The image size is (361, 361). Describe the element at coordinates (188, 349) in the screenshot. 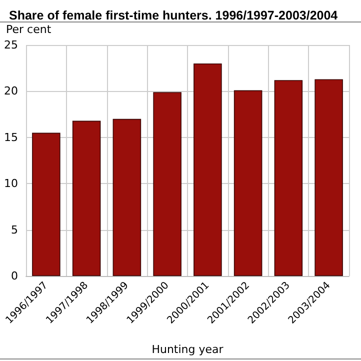

I see `x-axis-title: Hunting year` at that location.